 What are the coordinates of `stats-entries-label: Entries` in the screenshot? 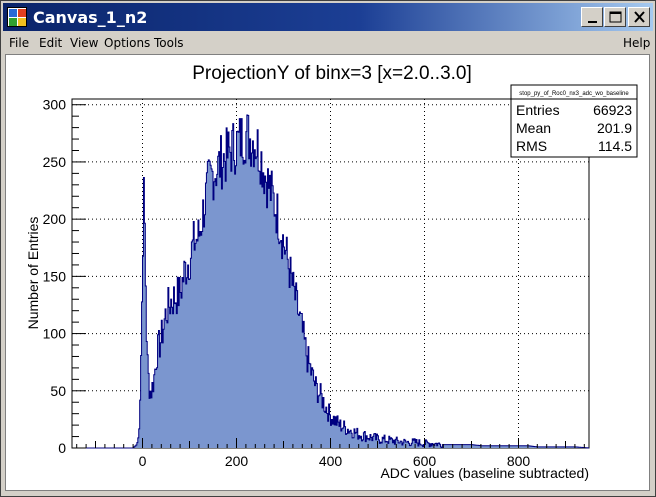 It's located at (538, 110).